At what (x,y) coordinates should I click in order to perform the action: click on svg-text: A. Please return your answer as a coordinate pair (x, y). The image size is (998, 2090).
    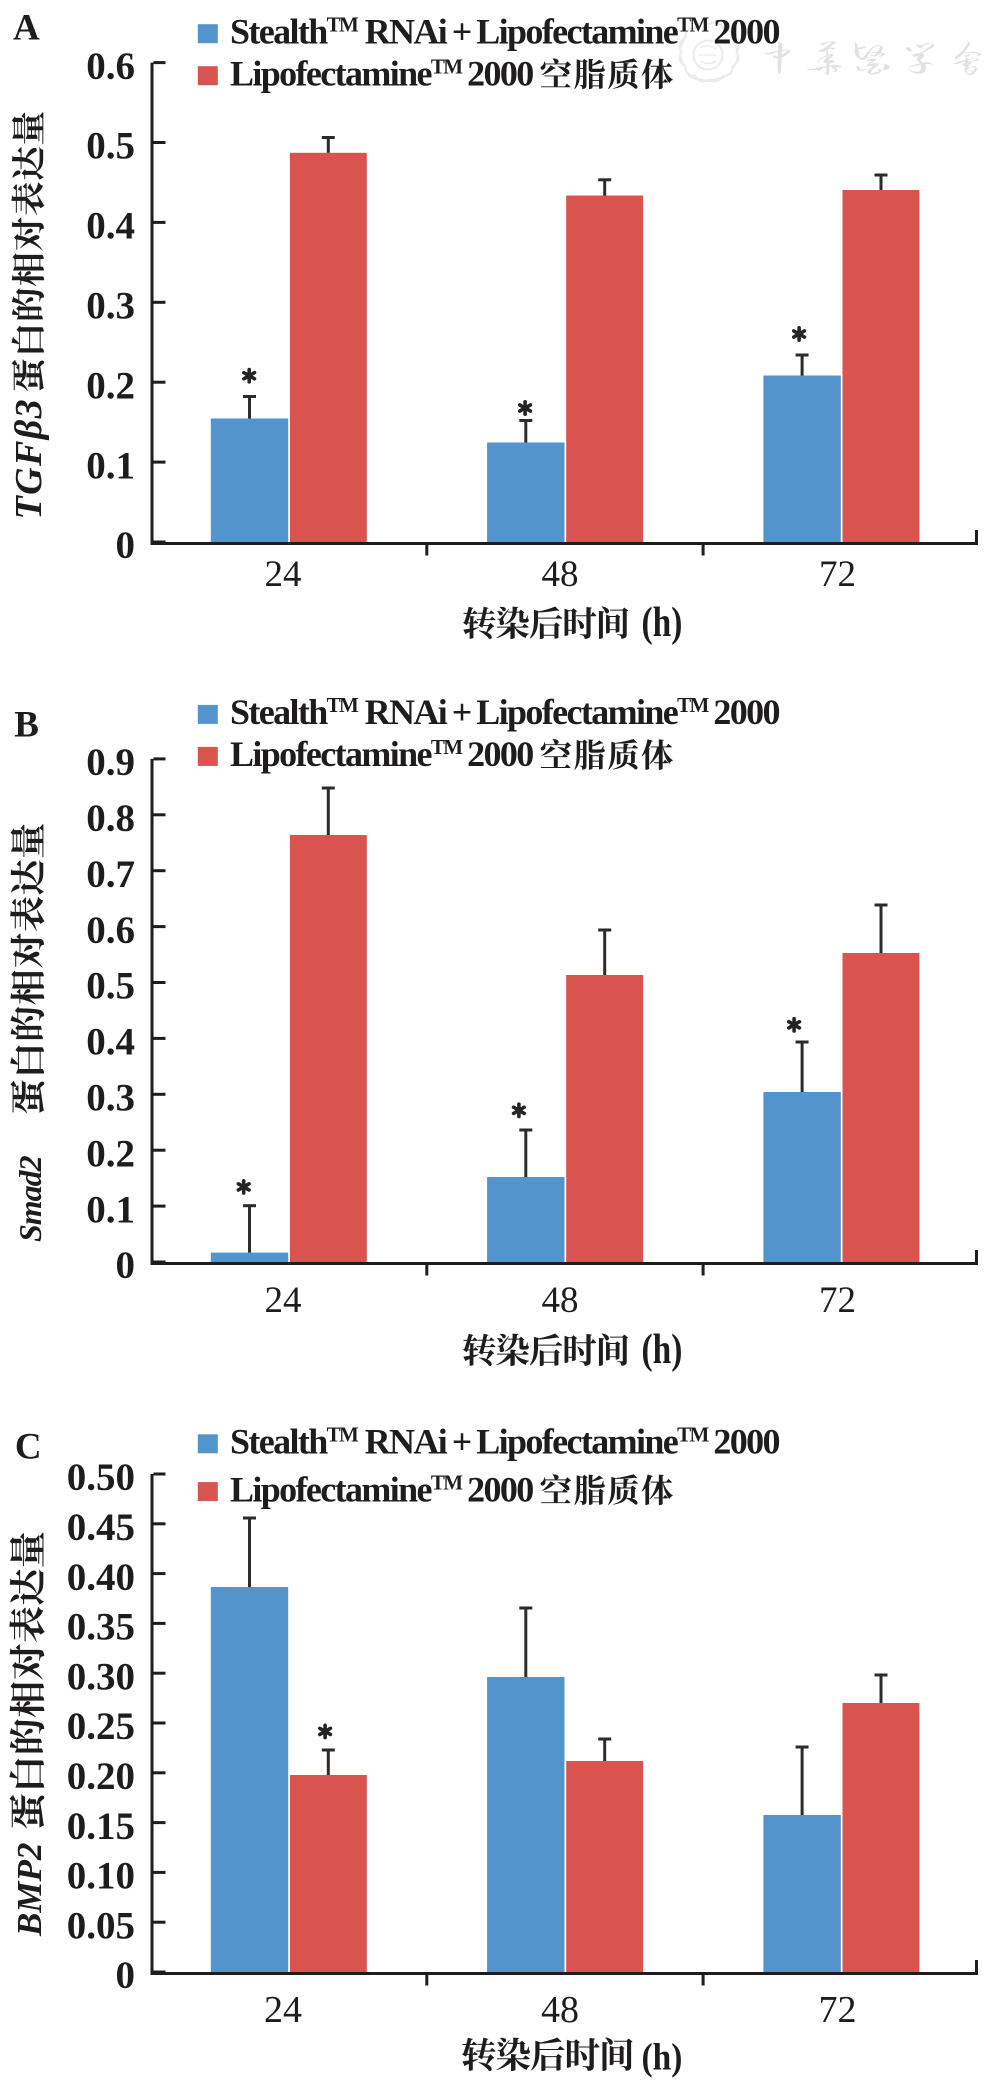
    Looking at the image, I should click on (26, 28).